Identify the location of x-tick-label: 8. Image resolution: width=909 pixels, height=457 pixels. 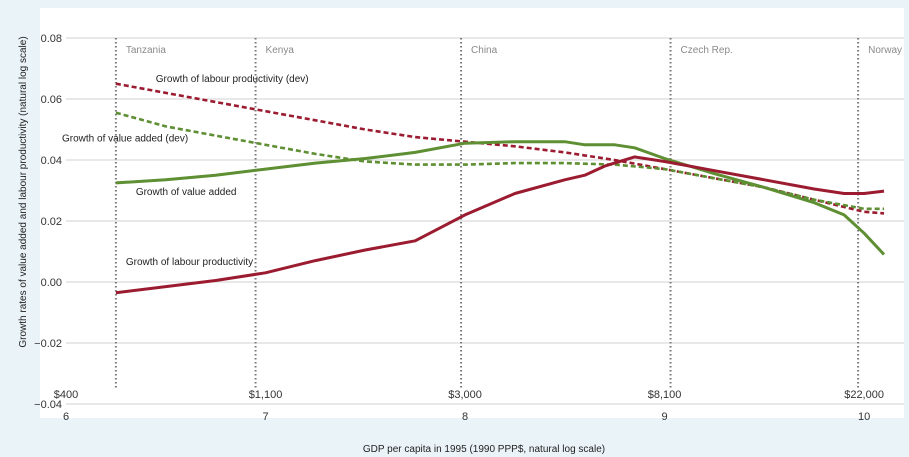
(465, 417).